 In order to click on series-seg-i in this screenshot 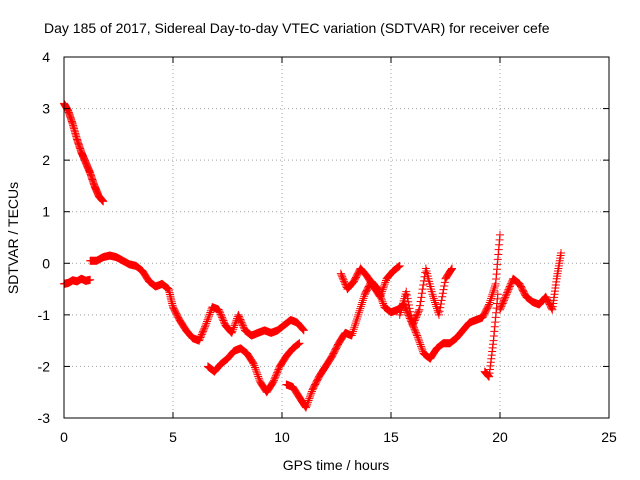, I will do `click(531, 281)`.